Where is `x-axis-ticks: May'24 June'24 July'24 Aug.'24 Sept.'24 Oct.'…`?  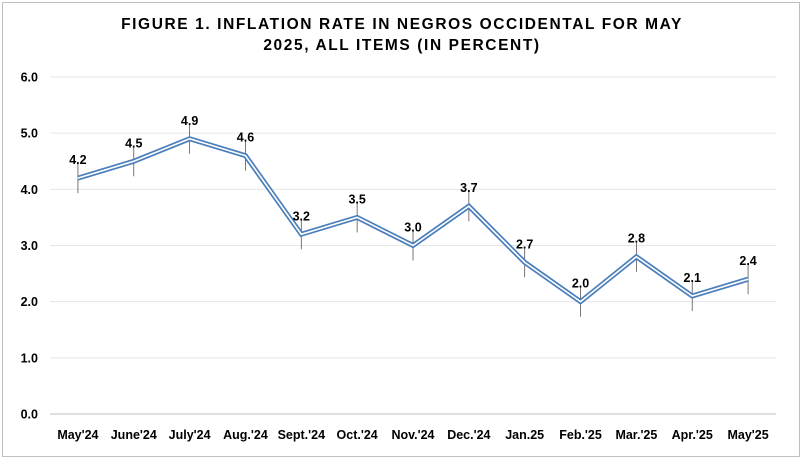 x-axis-ticks: May'24 June'24 July'24 Aug.'24 Sept.'24 Oct.'… is located at coordinates (412, 435).